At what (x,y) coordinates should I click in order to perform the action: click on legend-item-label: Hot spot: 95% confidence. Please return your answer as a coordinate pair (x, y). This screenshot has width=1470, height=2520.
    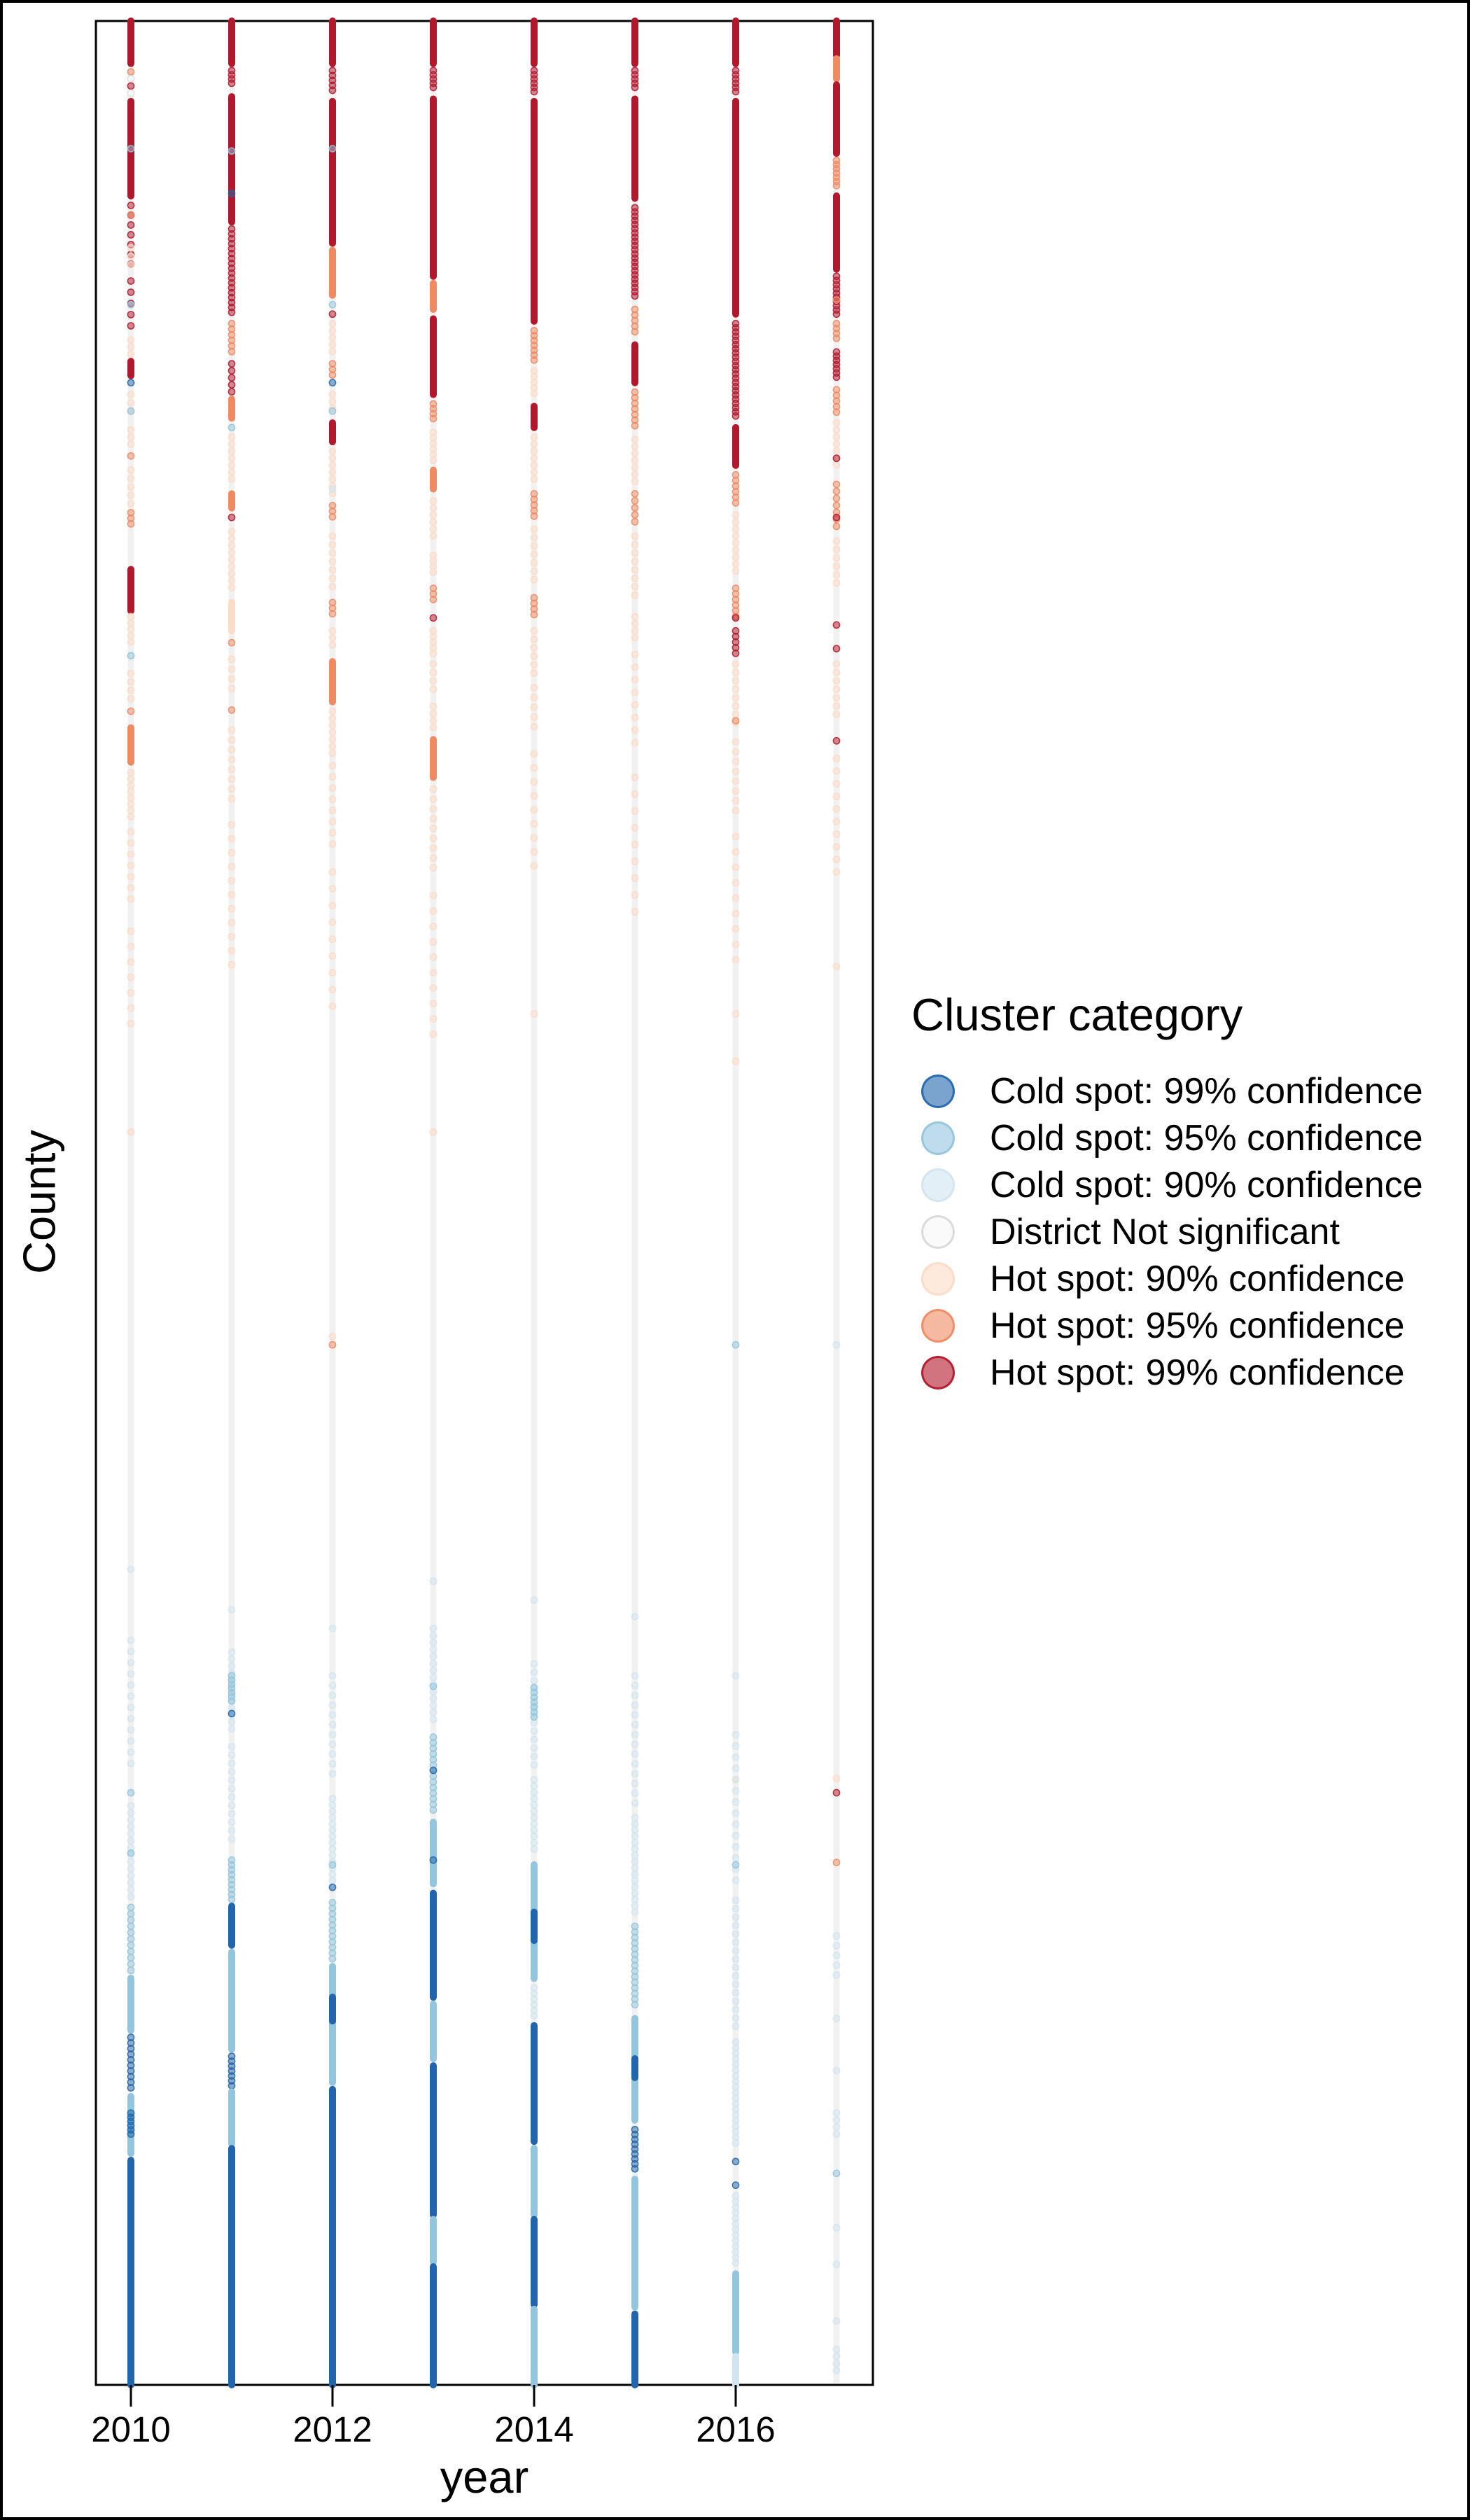
    Looking at the image, I should click on (1197, 1326).